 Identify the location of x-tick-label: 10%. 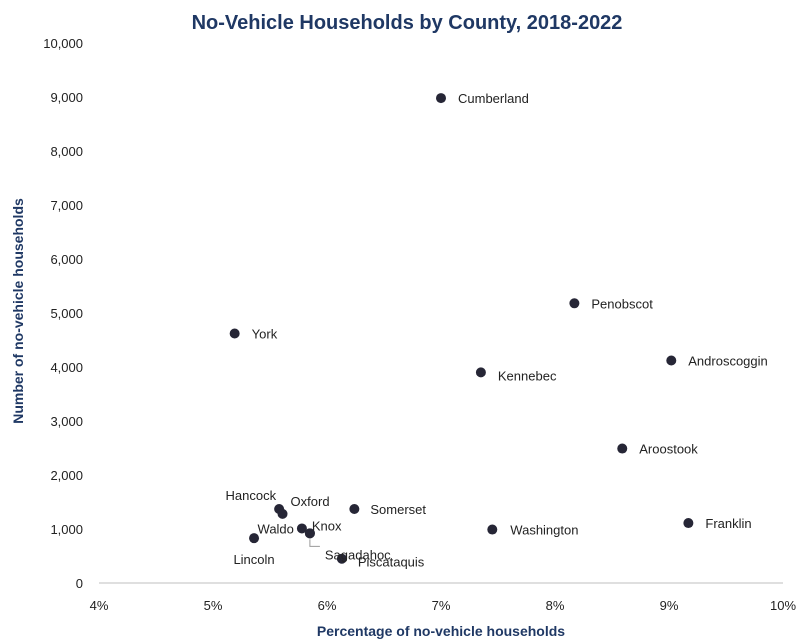
(783, 605).